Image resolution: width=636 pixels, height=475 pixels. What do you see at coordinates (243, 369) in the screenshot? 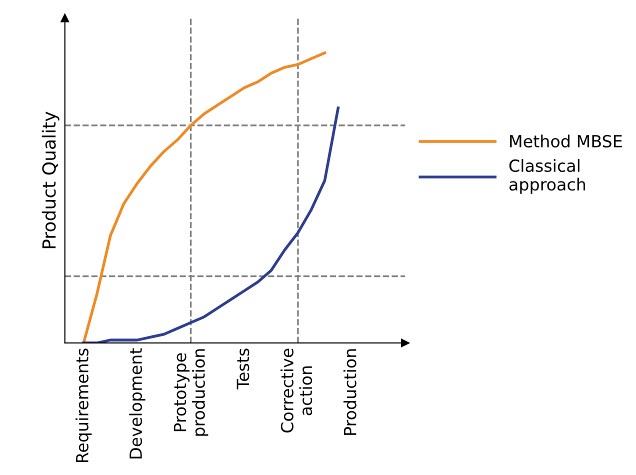
I see `x-tick-label: Tests` at bounding box center [243, 369].